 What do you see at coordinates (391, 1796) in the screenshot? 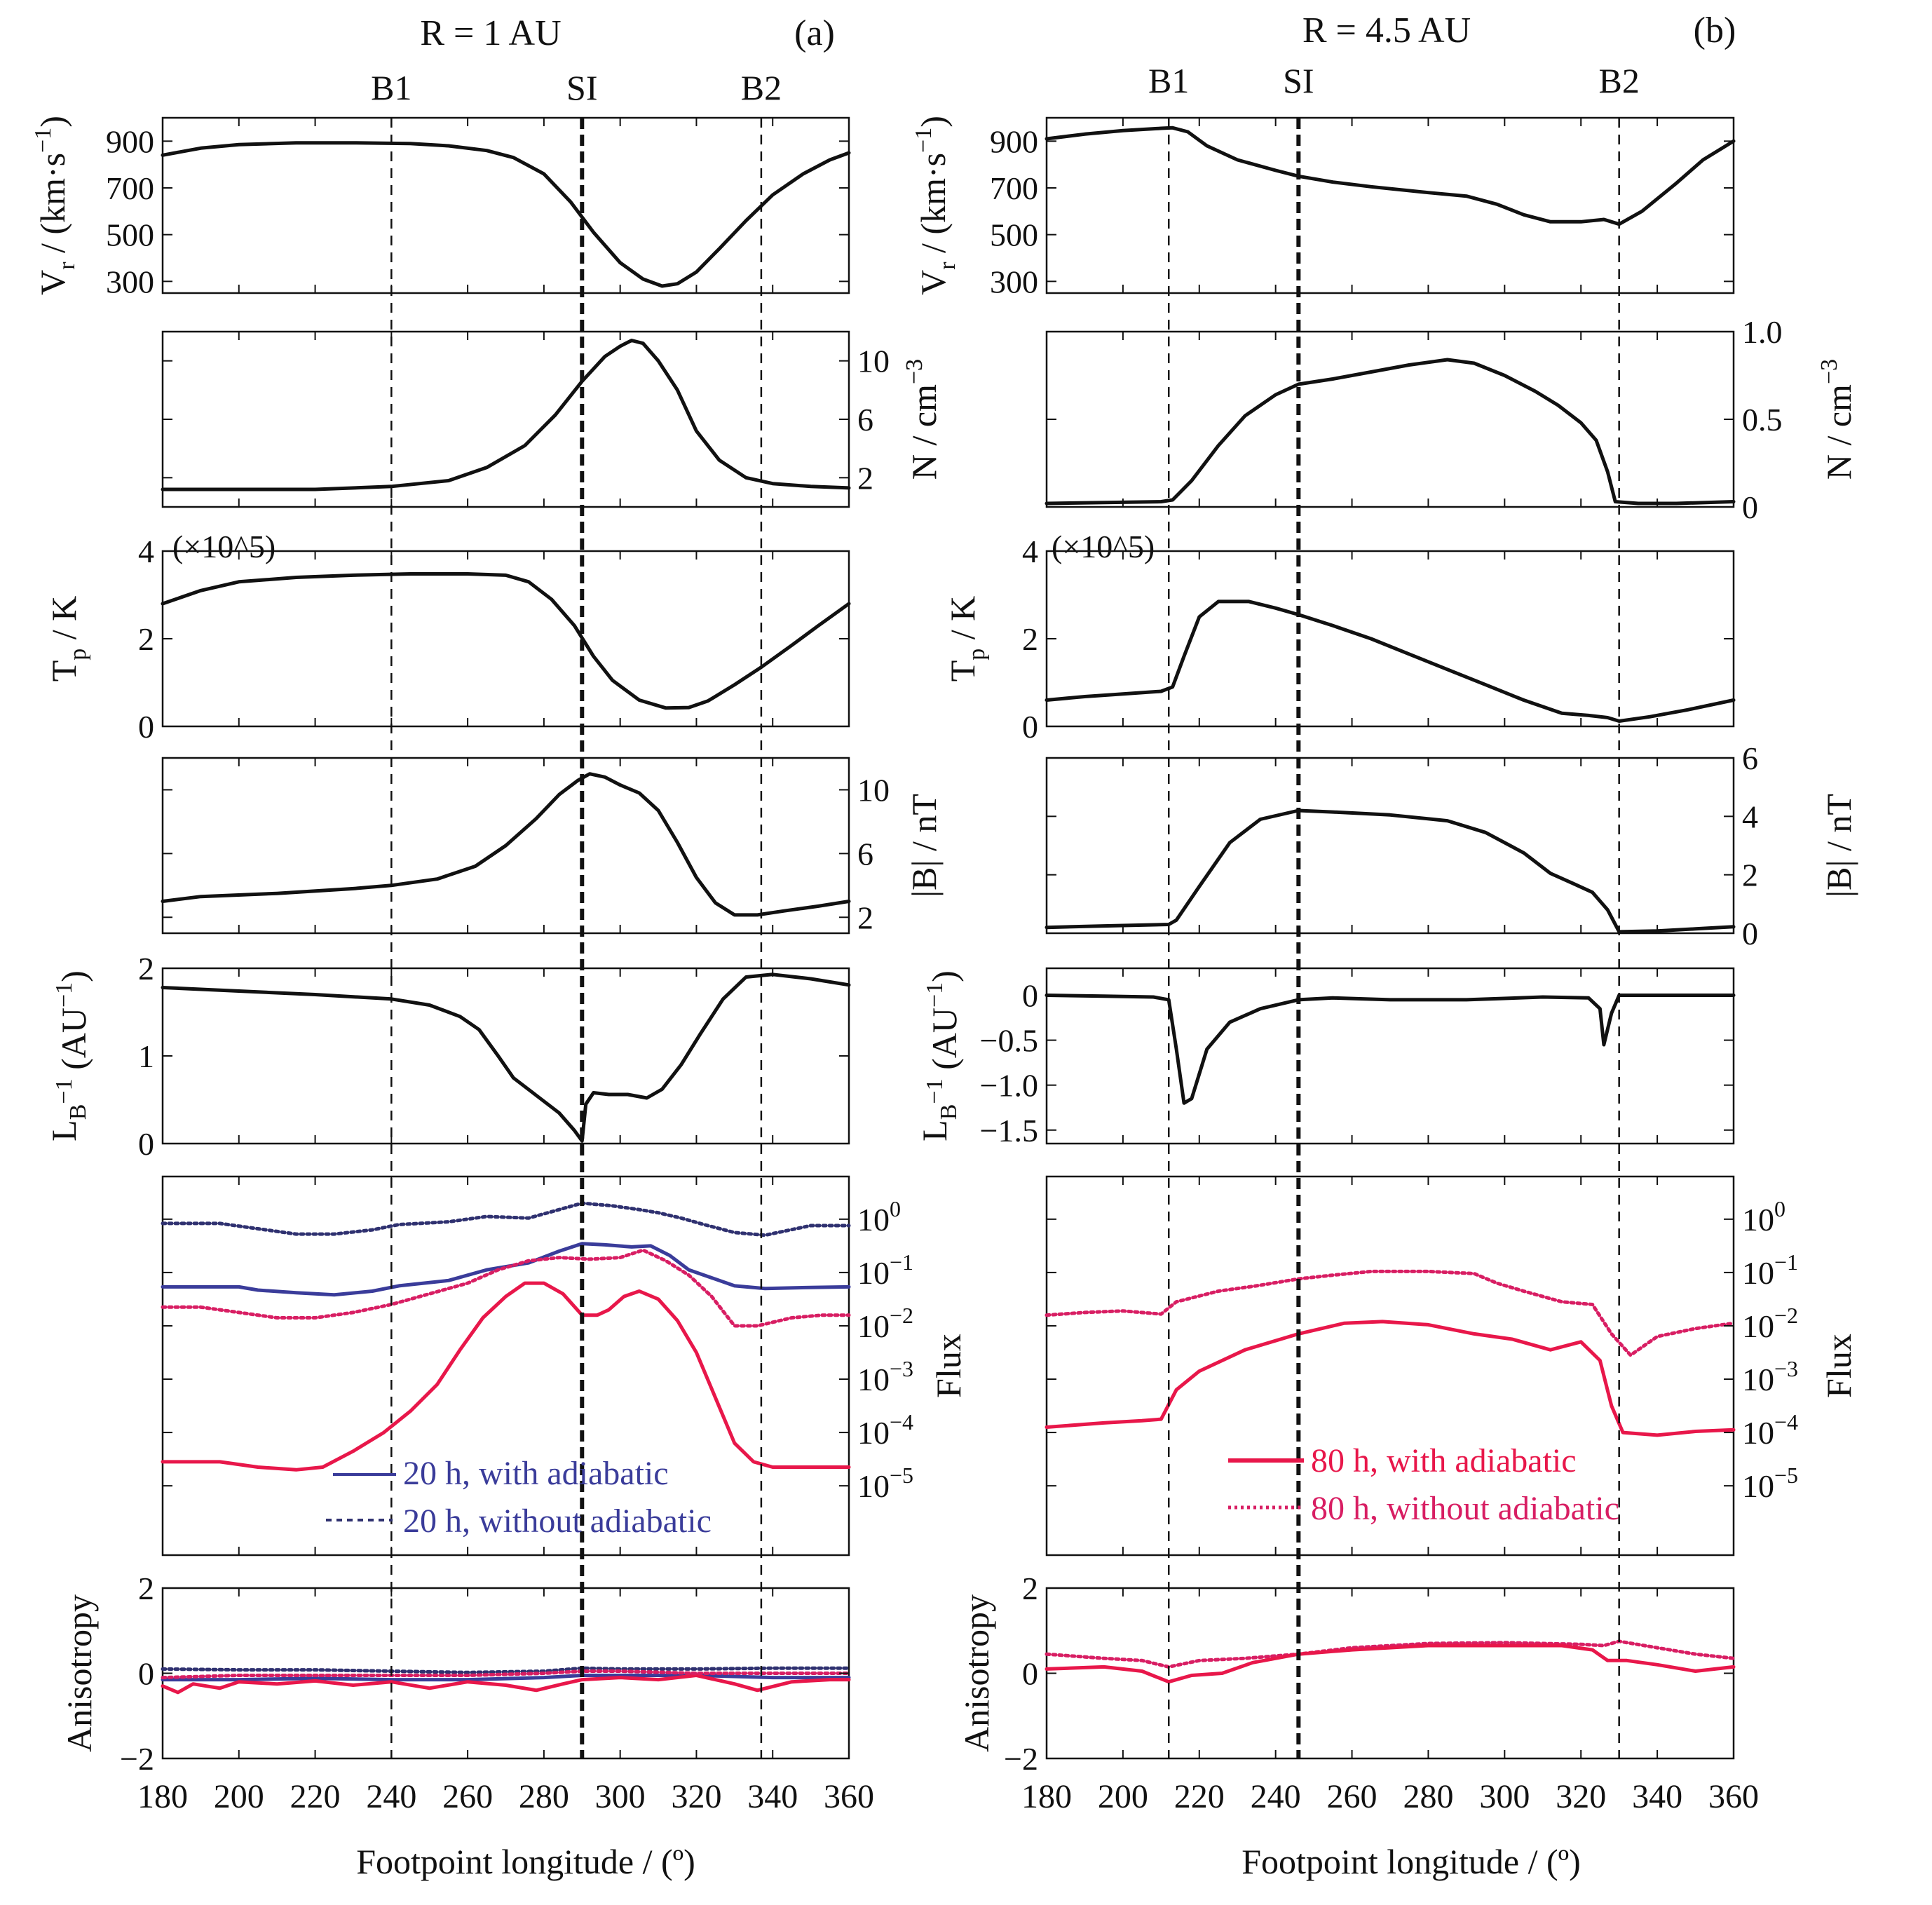
I see `x-tick-label: 240` at bounding box center [391, 1796].